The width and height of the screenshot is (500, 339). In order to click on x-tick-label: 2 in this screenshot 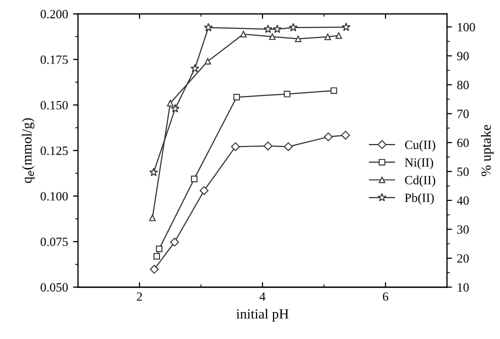, I will do `click(139, 296)`.